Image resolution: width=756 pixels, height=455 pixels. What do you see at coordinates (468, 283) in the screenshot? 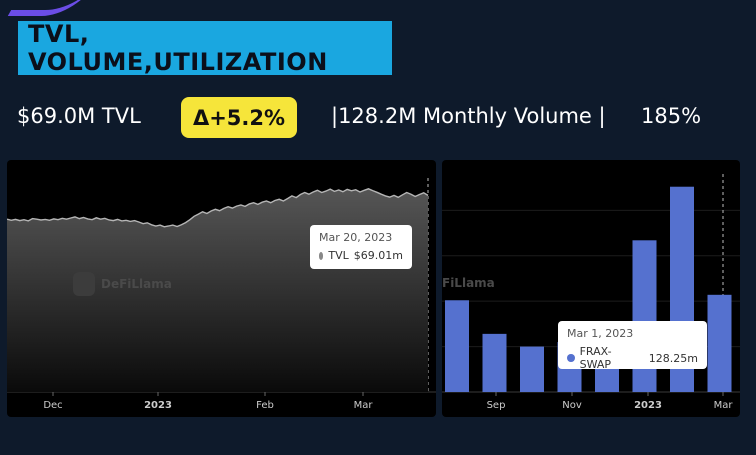
I see `defillama-watermark-partial: FiLlama` at bounding box center [468, 283].